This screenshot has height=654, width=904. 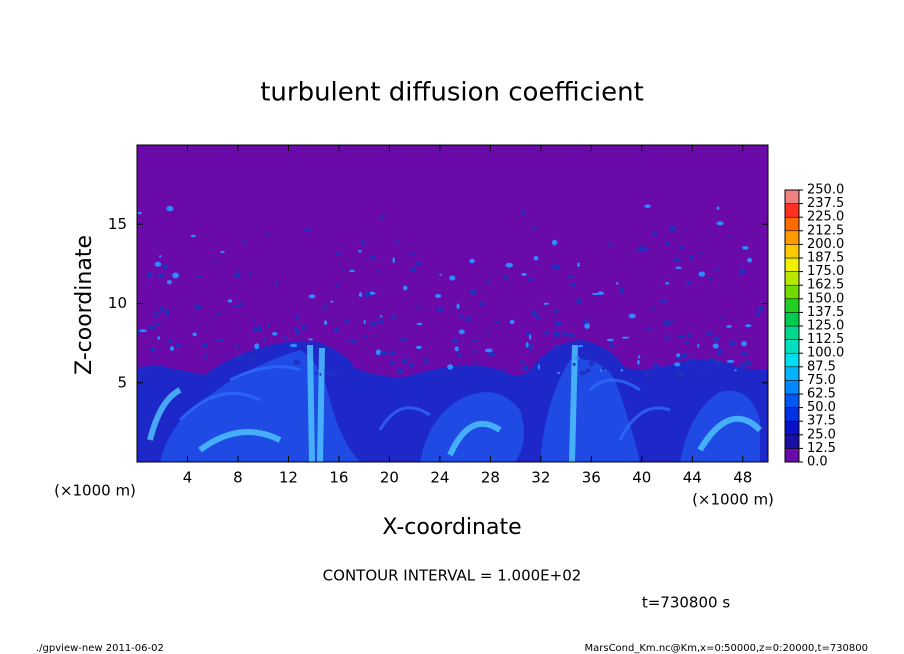 What do you see at coordinates (188, 478) in the screenshot?
I see `x-tick-label: 4` at bounding box center [188, 478].